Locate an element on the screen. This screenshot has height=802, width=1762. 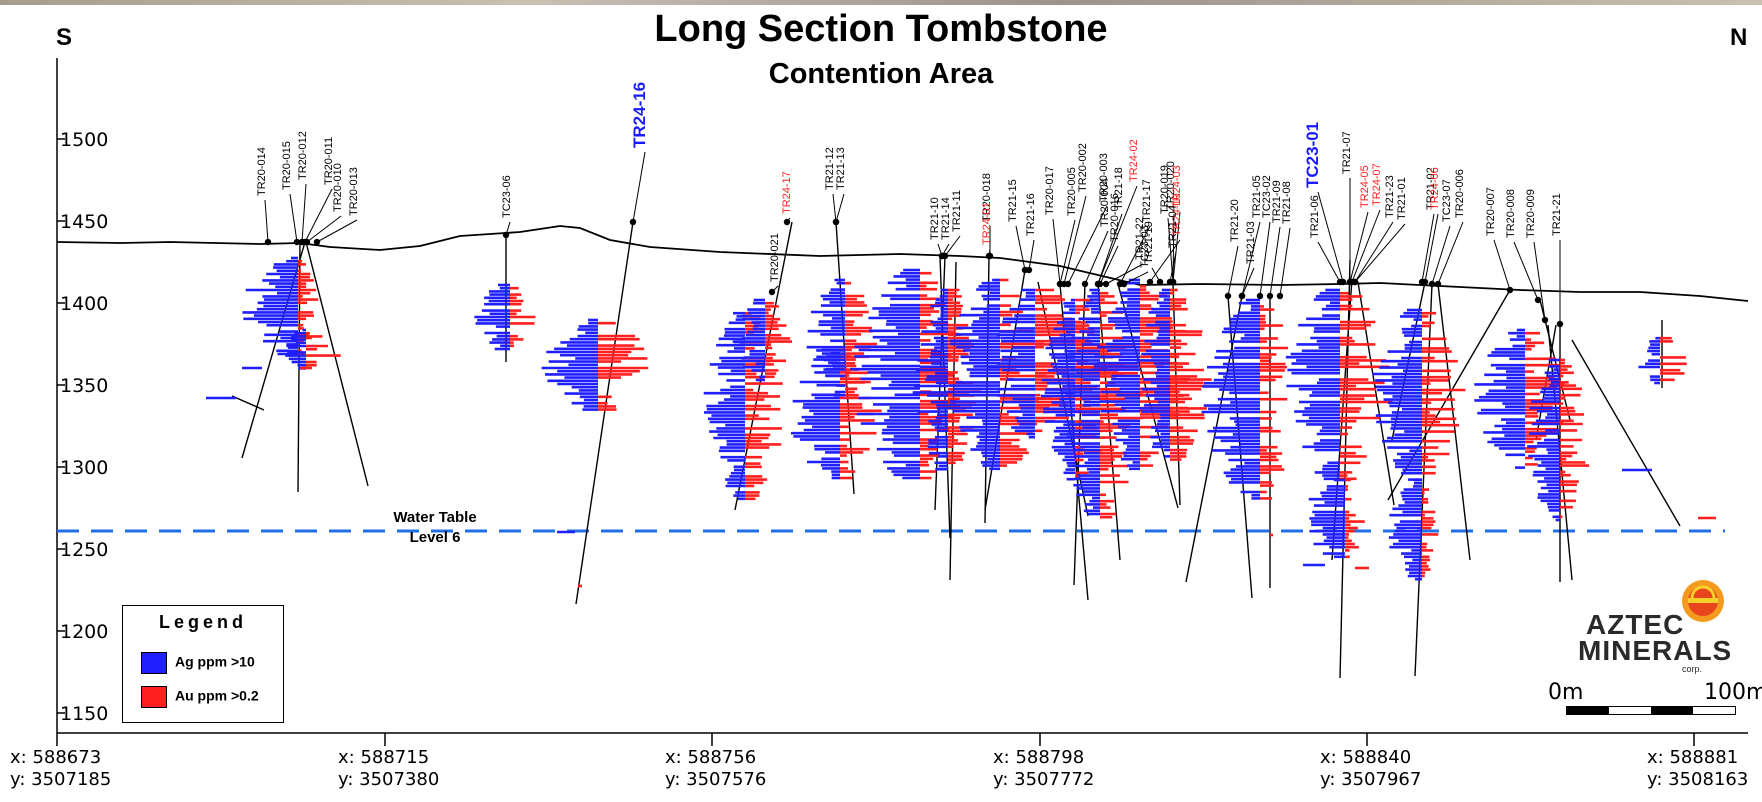
drill-hole-label: TR21-06 is located at coordinates (1315, 216).